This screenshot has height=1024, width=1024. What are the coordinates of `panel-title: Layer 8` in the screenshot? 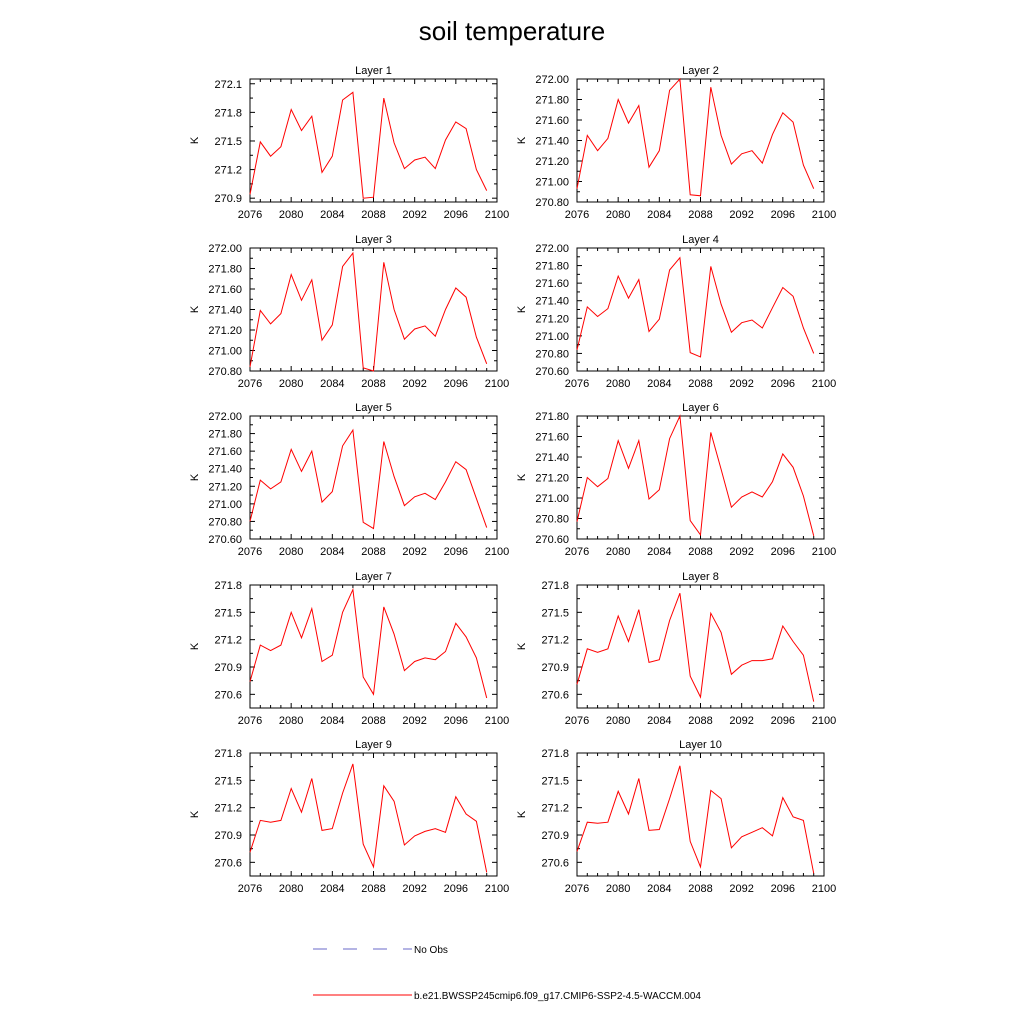 It's located at (700, 577).